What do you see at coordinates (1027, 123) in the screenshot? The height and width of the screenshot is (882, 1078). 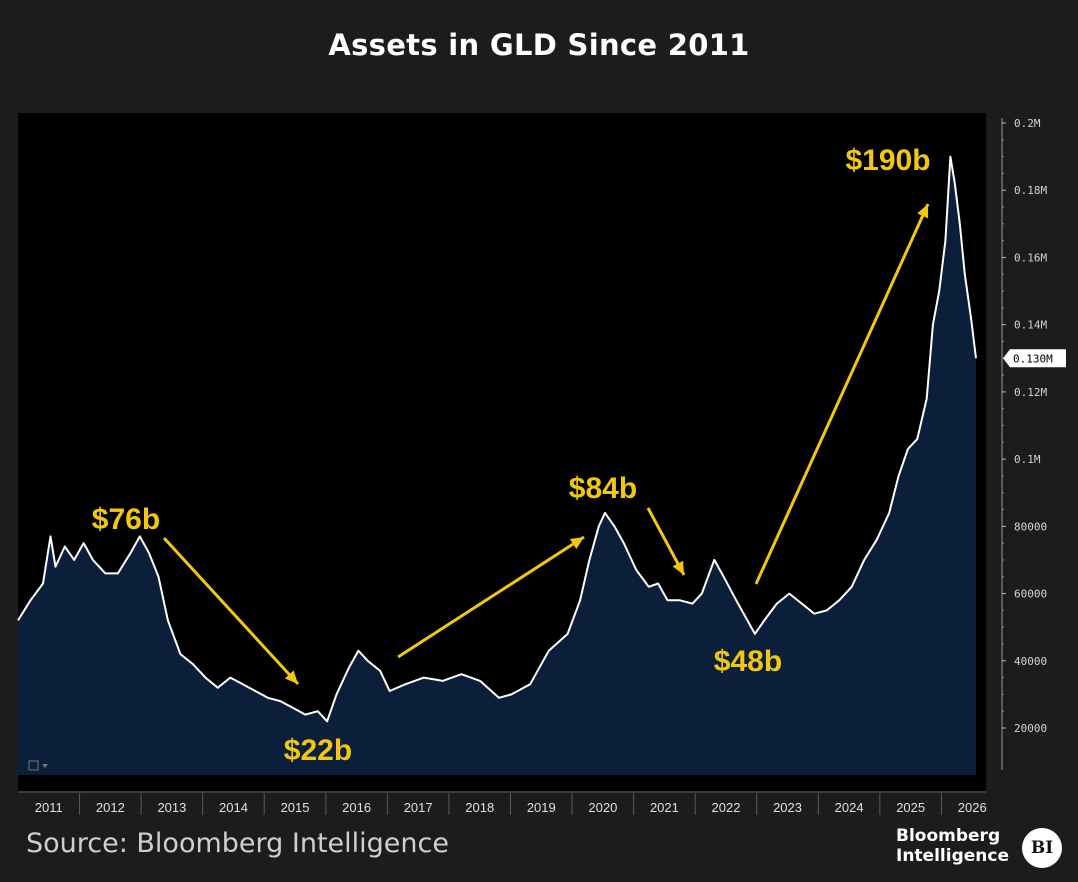 I see `y-tick-label: 0.2M` at bounding box center [1027, 123].